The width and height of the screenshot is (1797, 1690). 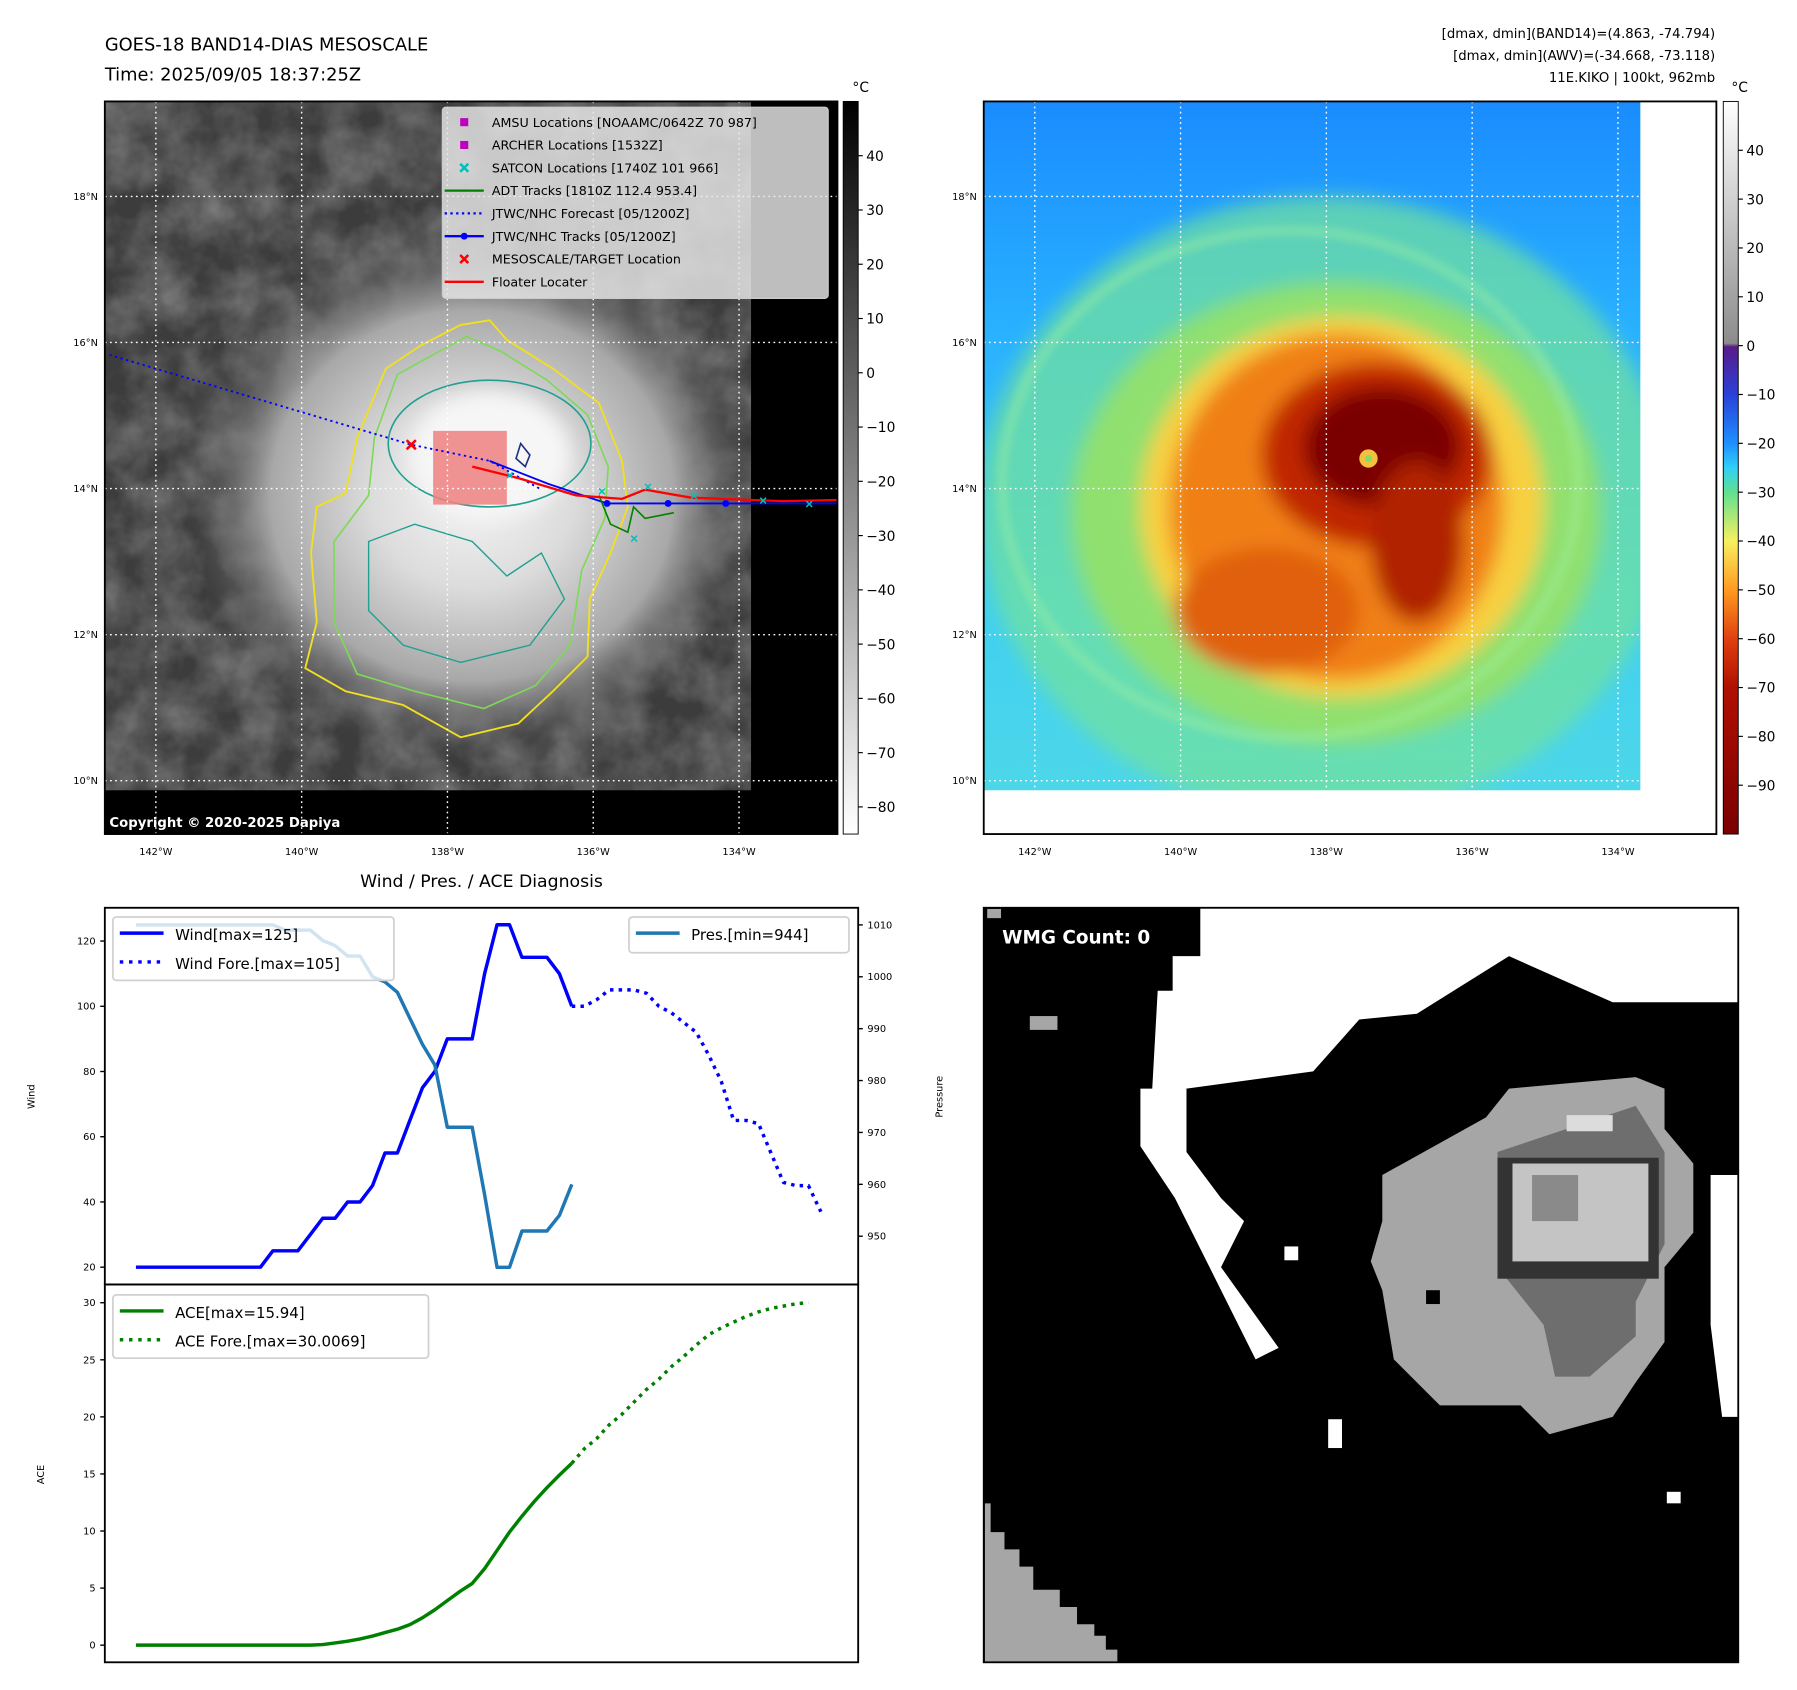 I want to click on ace-legend: ACE[max=15.94] ACE Fore.[max=30.0069], so click(x=271, y=1326).